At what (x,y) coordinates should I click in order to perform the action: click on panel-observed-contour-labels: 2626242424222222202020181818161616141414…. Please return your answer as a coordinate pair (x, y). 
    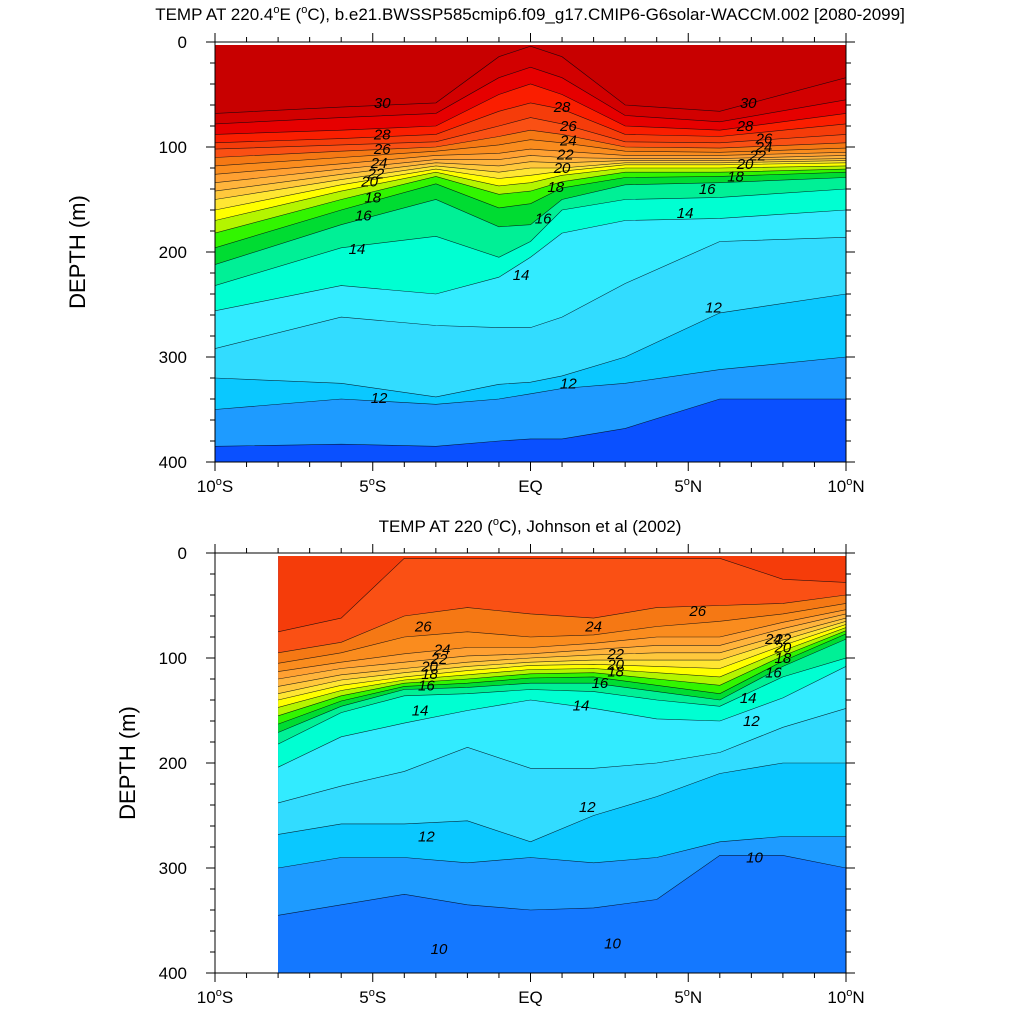
    Looking at the image, I should click on (602, 780).